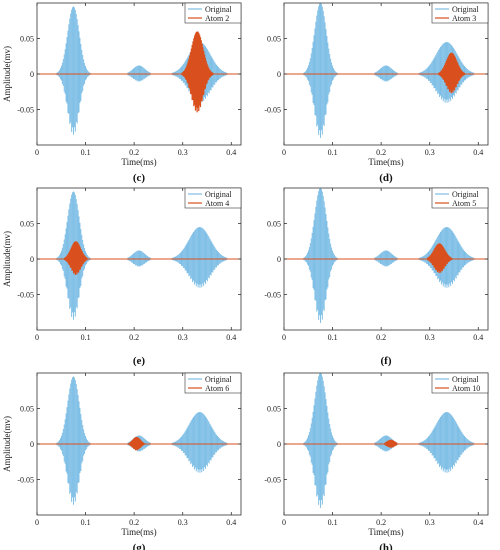 This screenshot has width=500, height=550. What do you see at coordinates (464, 203) in the screenshot?
I see `legend-entry: Atom 5` at bounding box center [464, 203].